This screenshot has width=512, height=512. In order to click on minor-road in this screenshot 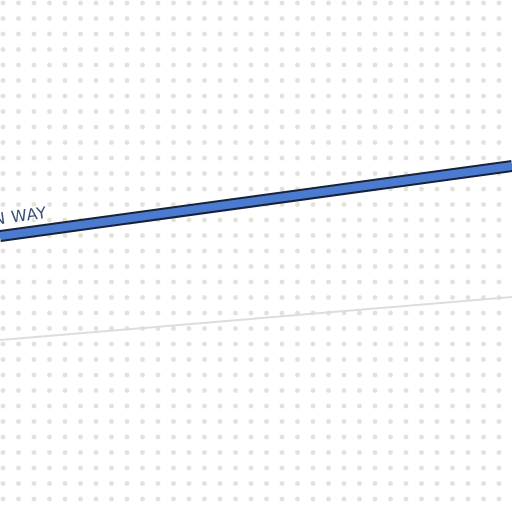, I will do `click(256, 318)`.